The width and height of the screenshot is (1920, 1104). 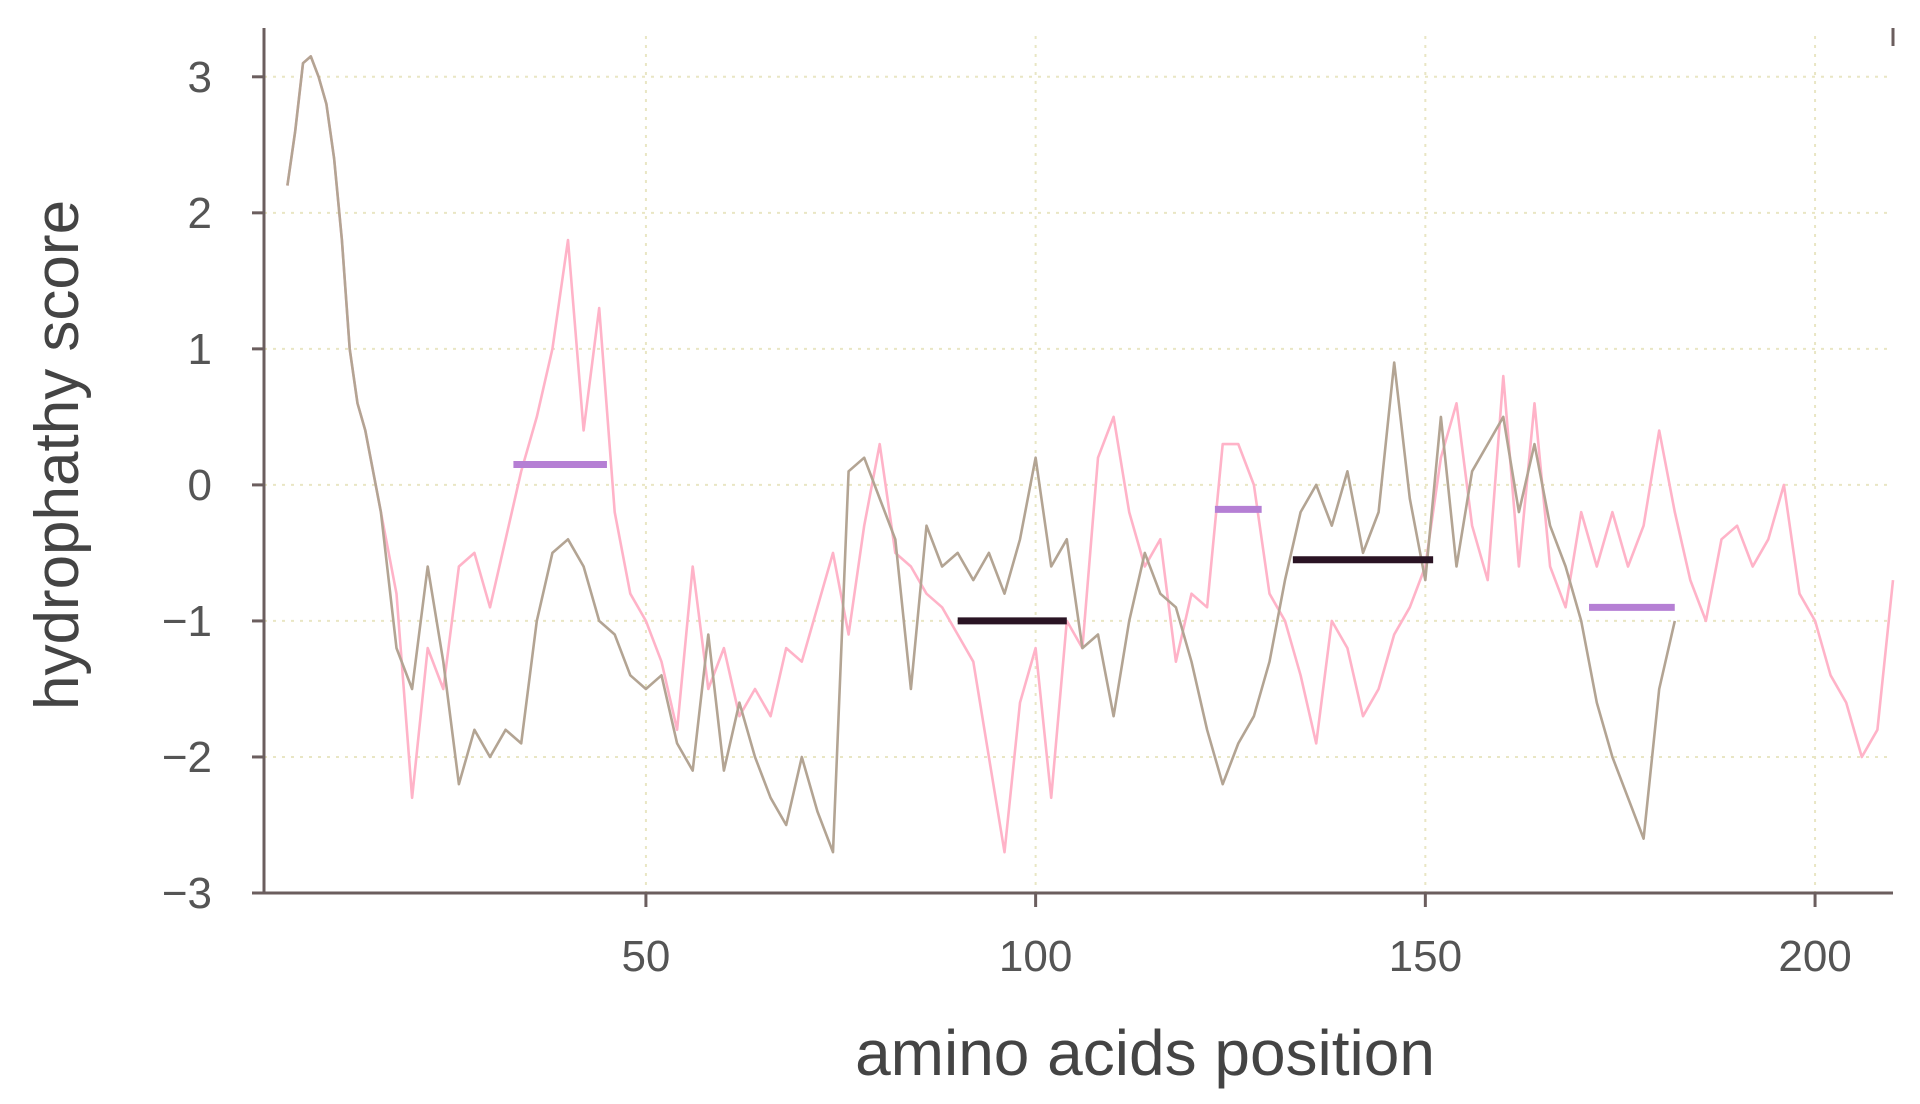 What do you see at coordinates (57, 455) in the screenshot?
I see `y-axis-title: hydrophathy score` at bounding box center [57, 455].